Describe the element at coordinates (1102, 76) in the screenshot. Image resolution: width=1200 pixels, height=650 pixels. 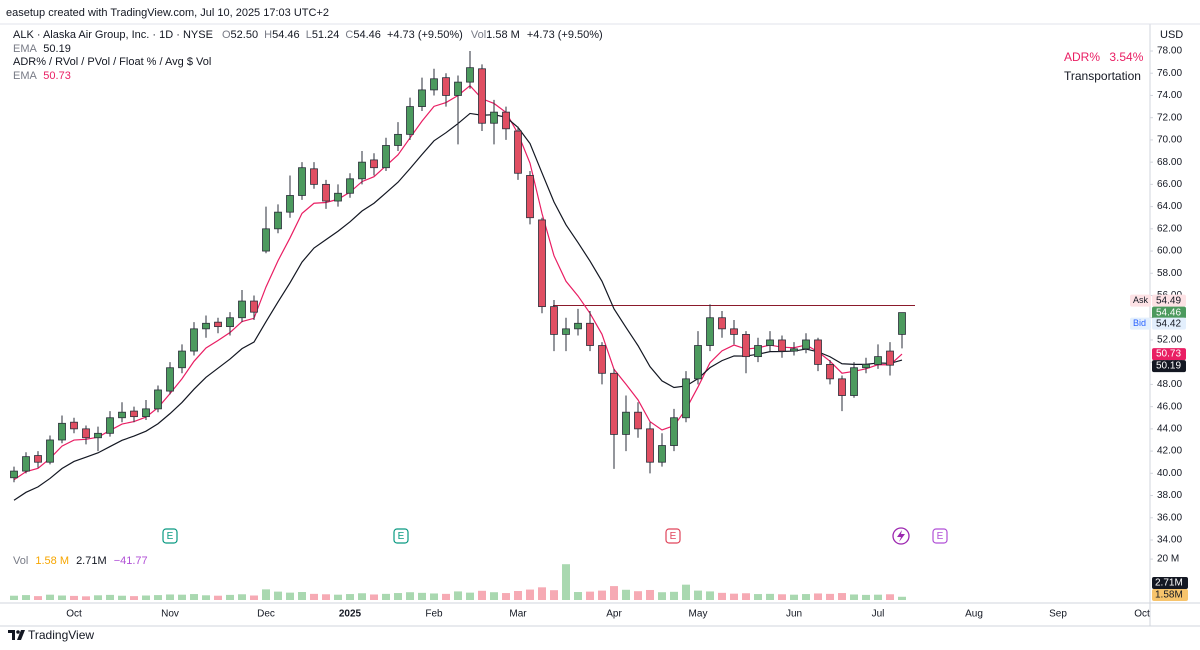
I see `sector: Transportation` at that location.